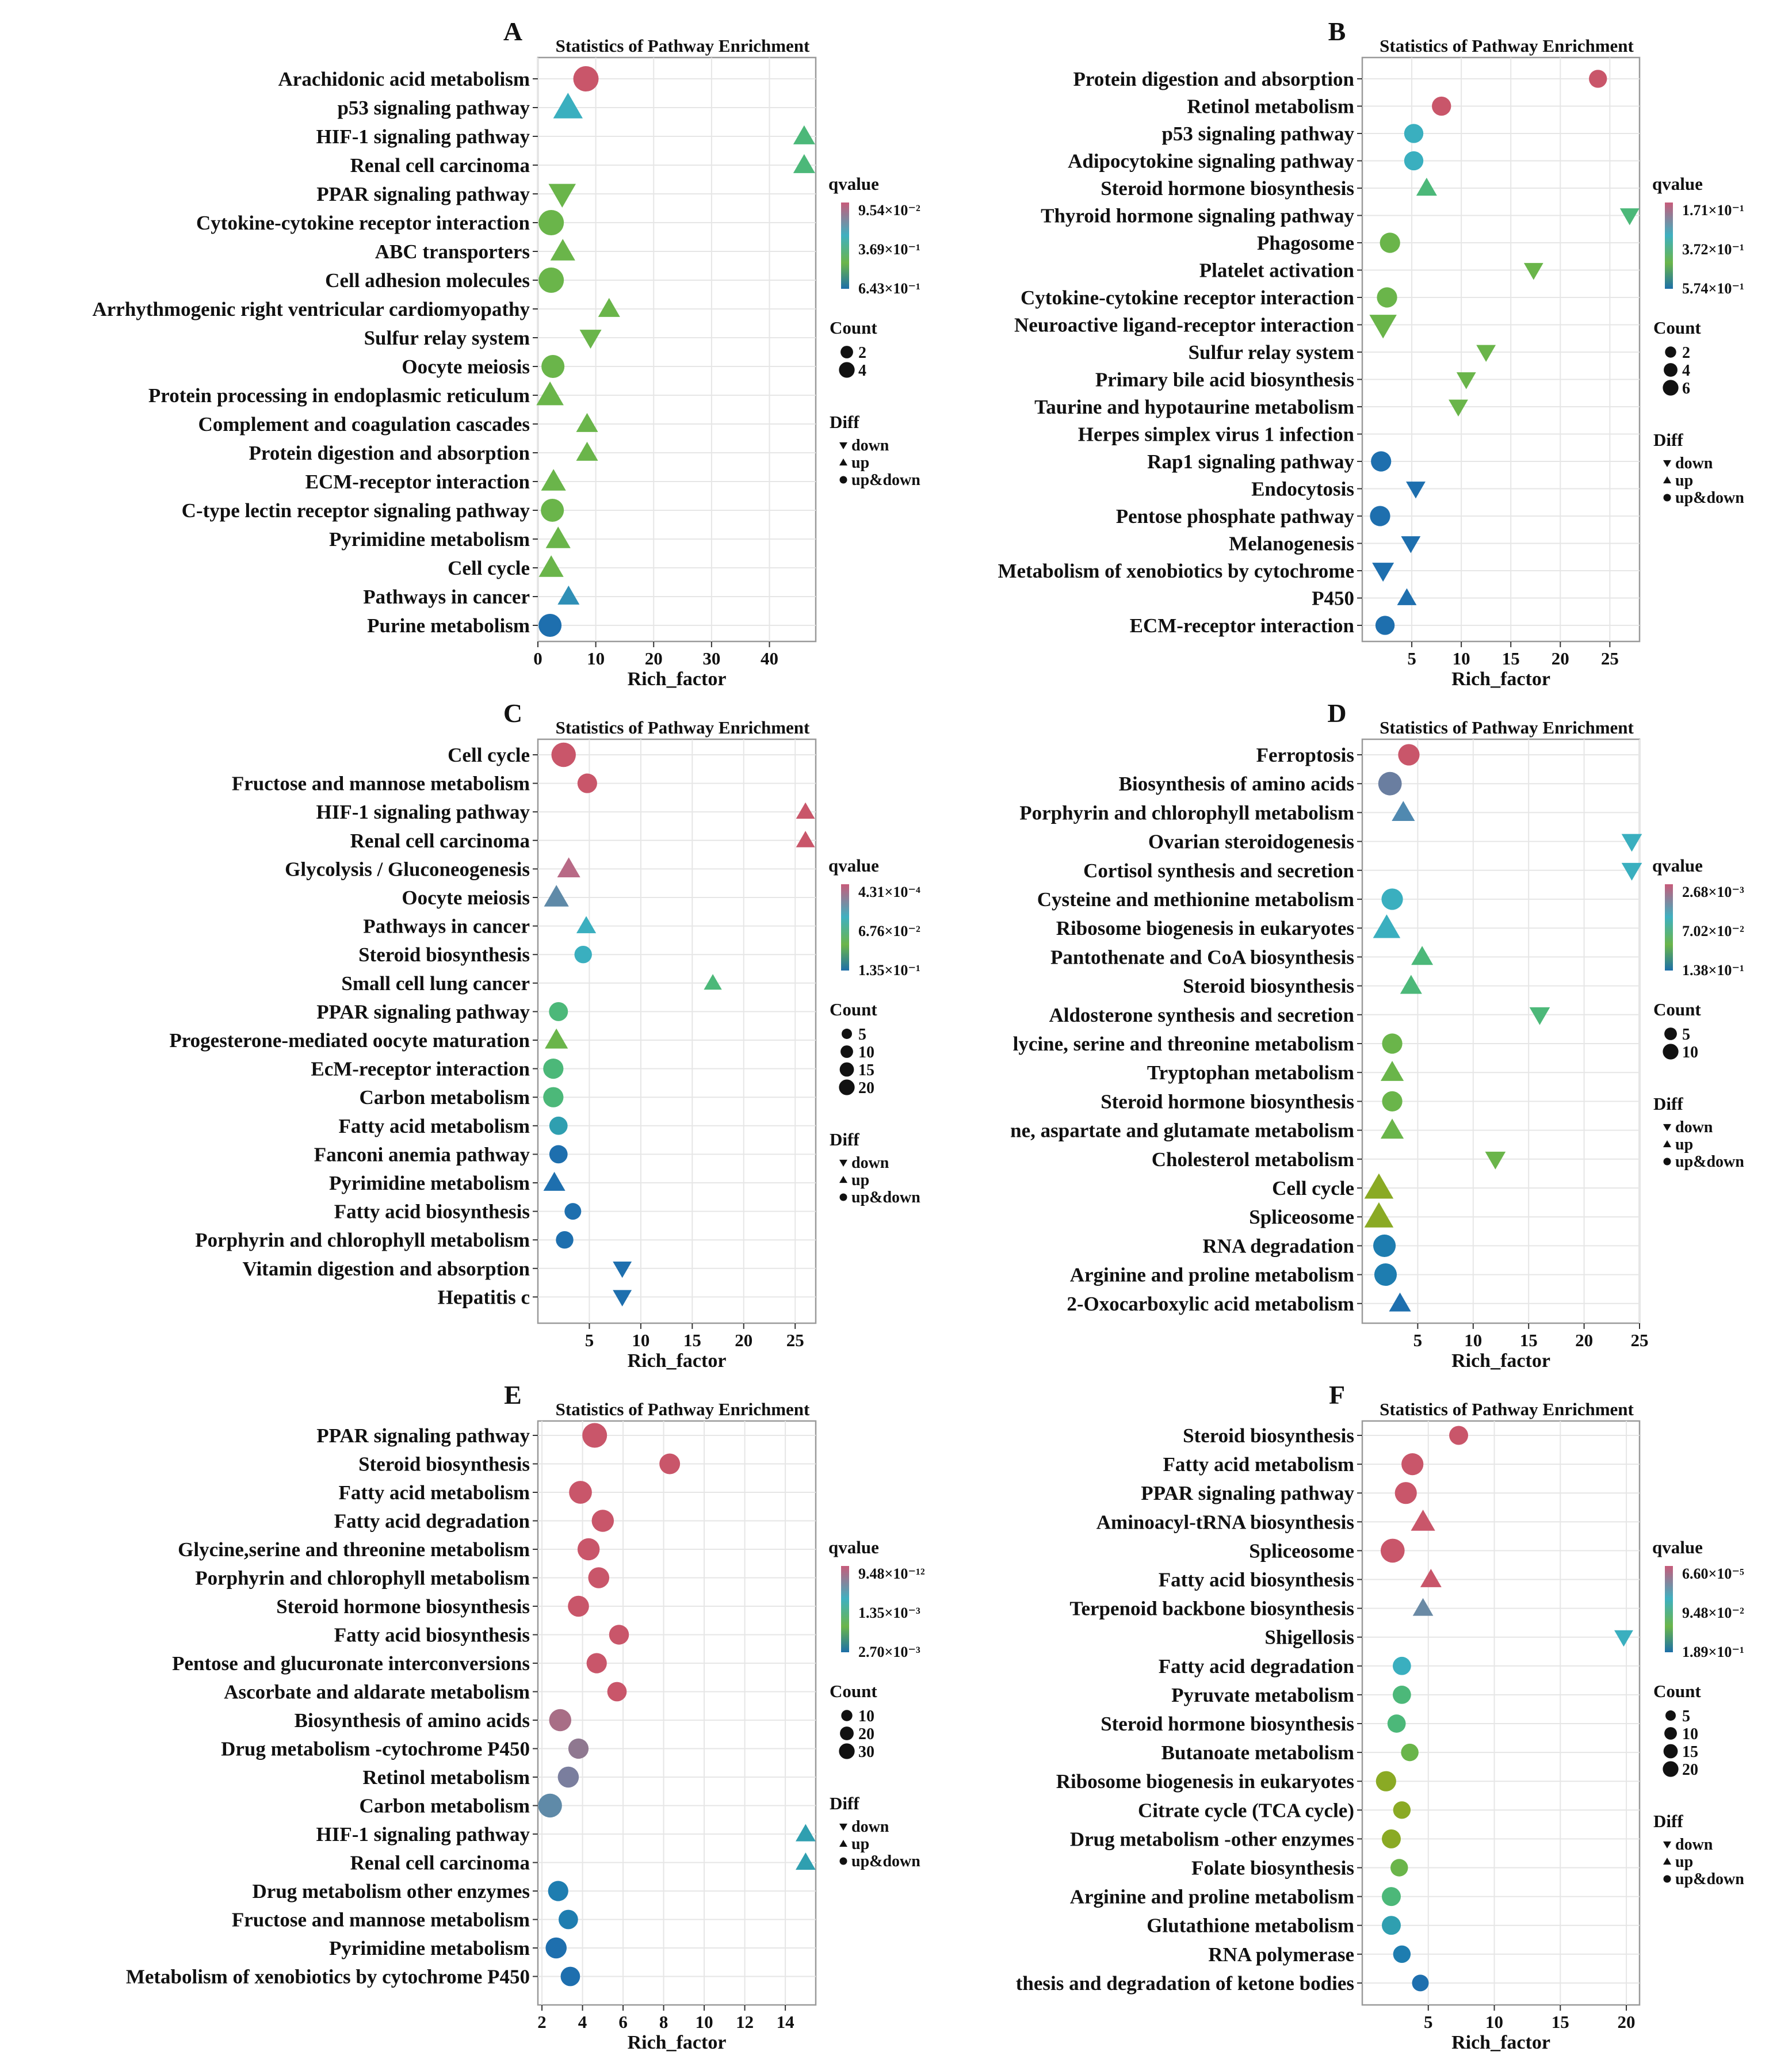  I want to click on qvalue-label: 9.48×10⁻², so click(1713, 1613).